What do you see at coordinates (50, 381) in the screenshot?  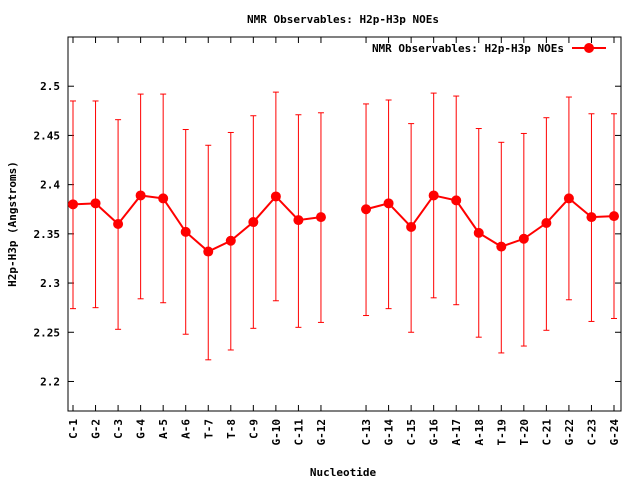 I see `y-tick-label: 2.2` at bounding box center [50, 381].